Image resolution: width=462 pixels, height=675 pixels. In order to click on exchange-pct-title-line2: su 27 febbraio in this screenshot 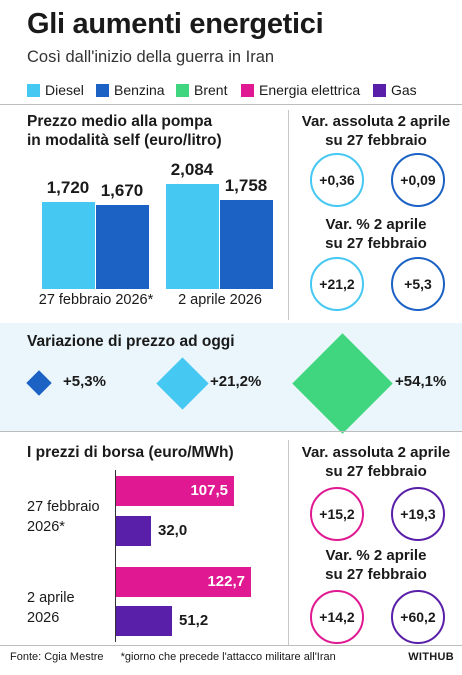, I will do `click(376, 574)`.